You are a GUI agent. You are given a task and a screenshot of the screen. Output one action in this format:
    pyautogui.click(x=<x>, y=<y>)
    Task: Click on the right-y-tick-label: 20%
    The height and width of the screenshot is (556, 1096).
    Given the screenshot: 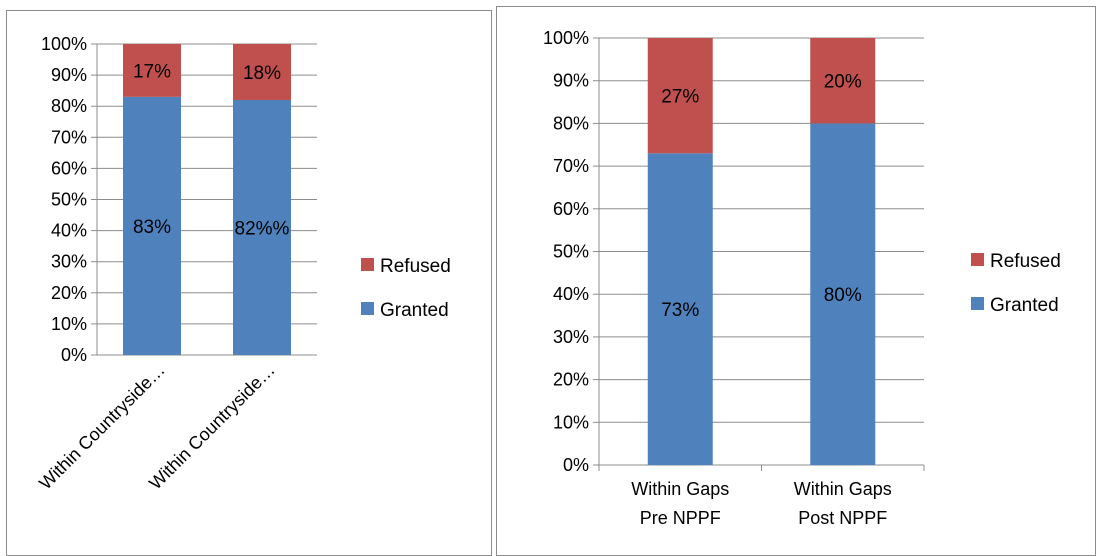 What is the action you would take?
    pyautogui.click(x=571, y=380)
    